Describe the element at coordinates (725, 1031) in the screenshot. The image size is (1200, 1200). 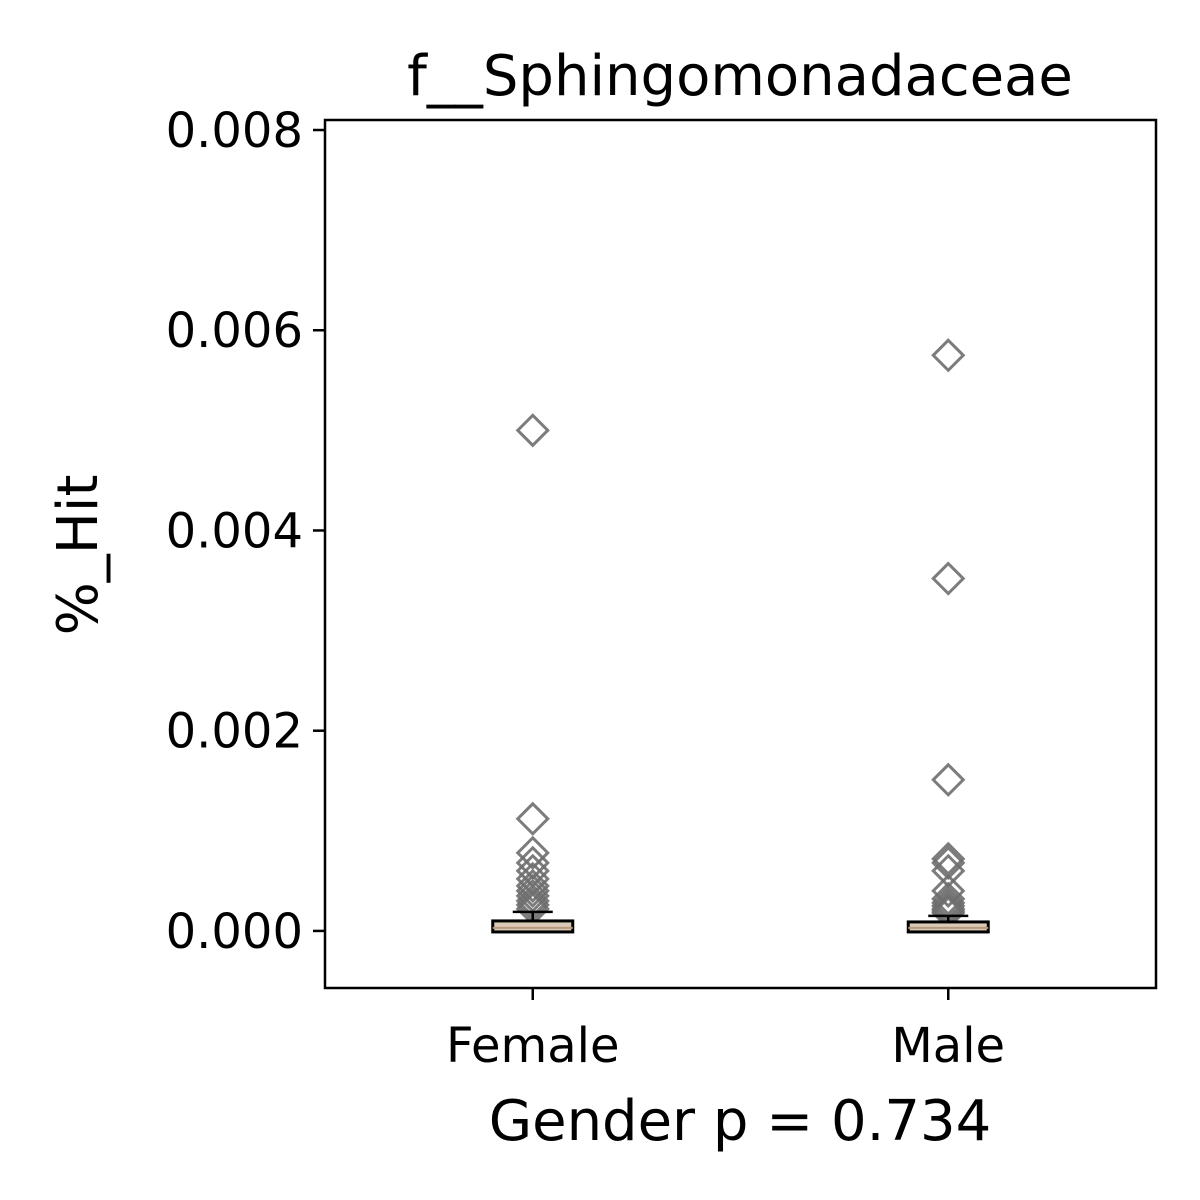
I see `x-axis: Female Male` at that location.